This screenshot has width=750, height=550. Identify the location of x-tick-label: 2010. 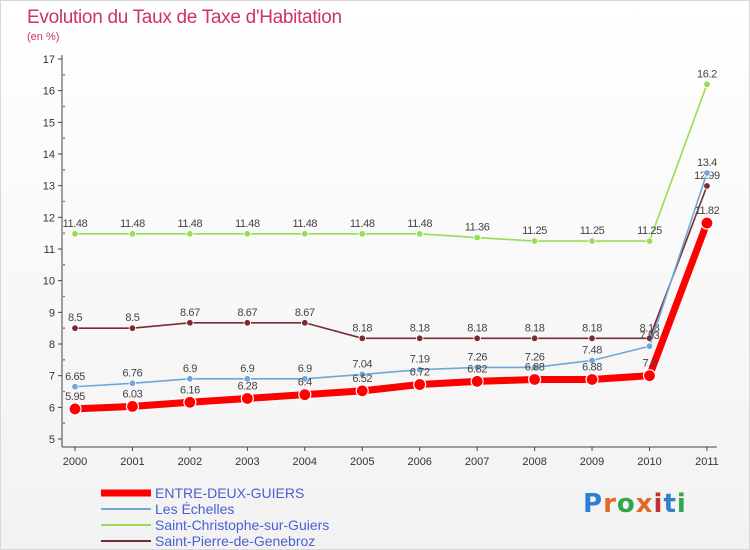
(649, 462).